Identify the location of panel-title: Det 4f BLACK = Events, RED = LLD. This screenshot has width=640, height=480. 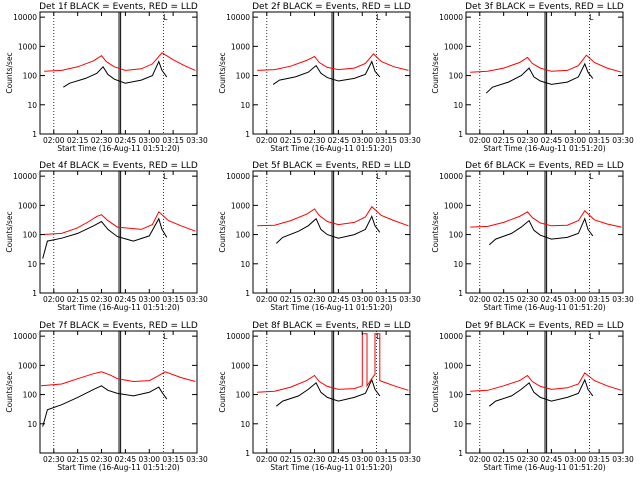
(118, 166).